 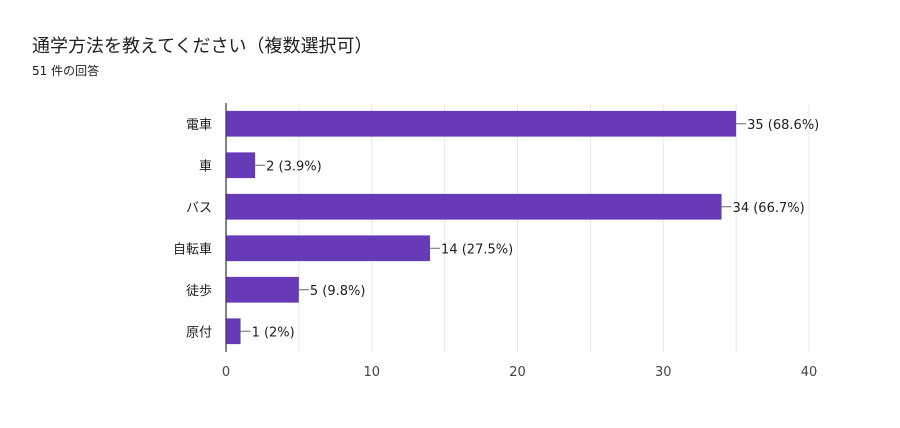 I want to click on value-label: 34 (66.7%), so click(x=769, y=208).